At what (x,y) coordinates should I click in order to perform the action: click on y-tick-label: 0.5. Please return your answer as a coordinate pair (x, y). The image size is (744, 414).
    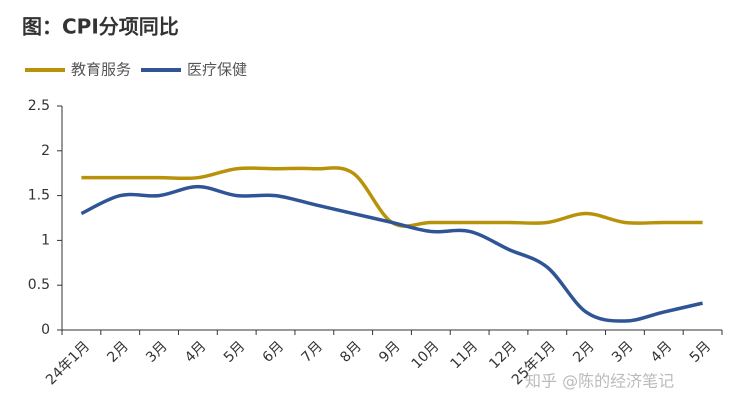
    Looking at the image, I should click on (39, 285).